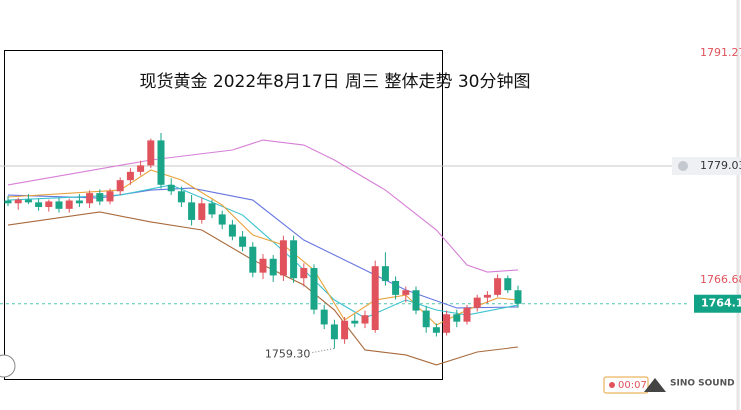 The height and width of the screenshot is (410, 741). I want to click on timer-dot, so click(612, 385).